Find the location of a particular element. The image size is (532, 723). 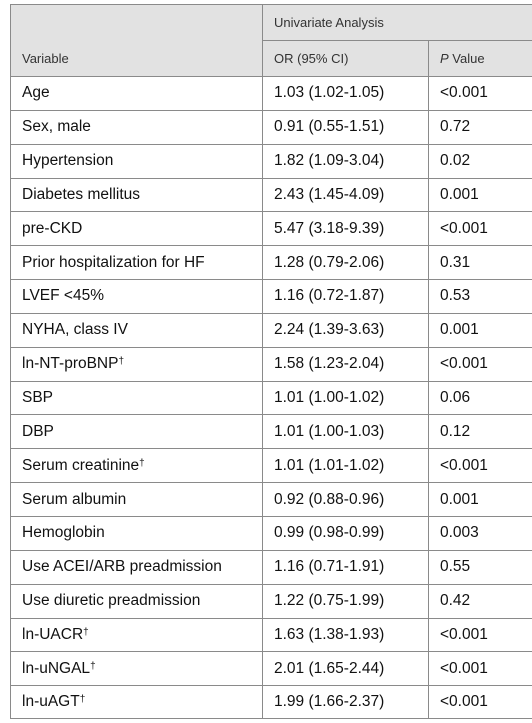

table-row: NYHA, class IV 2.24 (1.39-3.63) 0.001 is located at coordinates (271, 329).